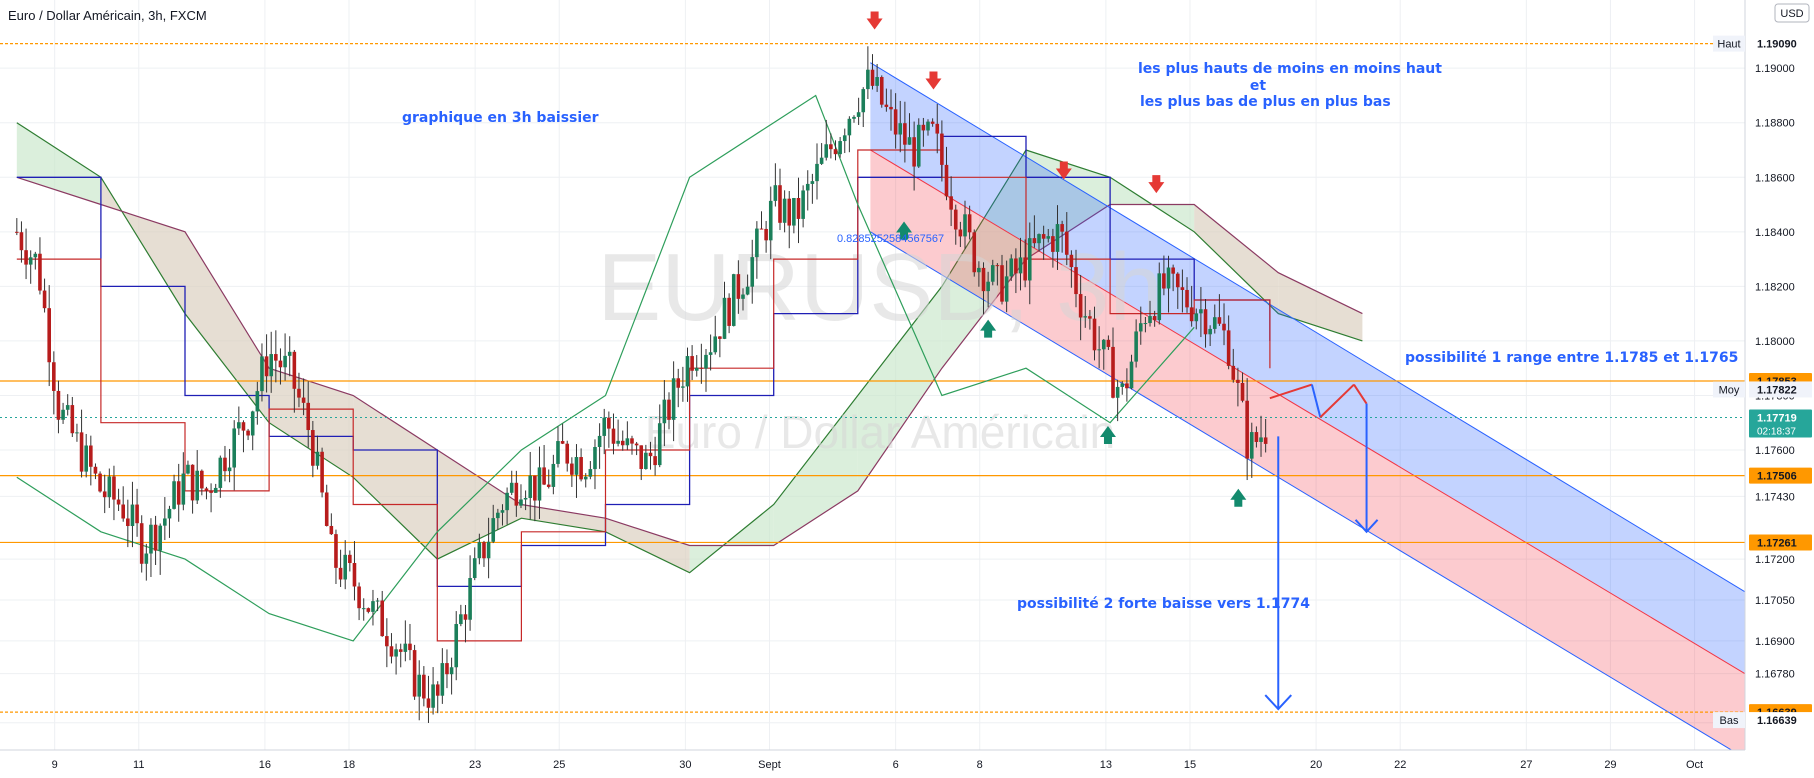 The width and height of the screenshot is (1814, 778). What do you see at coordinates (907, 763) in the screenshot?
I see `time-axis: 9 11 16 18 23 25 30 Sept 6 8 13 15 20 22 27 29 Oct` at bounding box center [907, 763].